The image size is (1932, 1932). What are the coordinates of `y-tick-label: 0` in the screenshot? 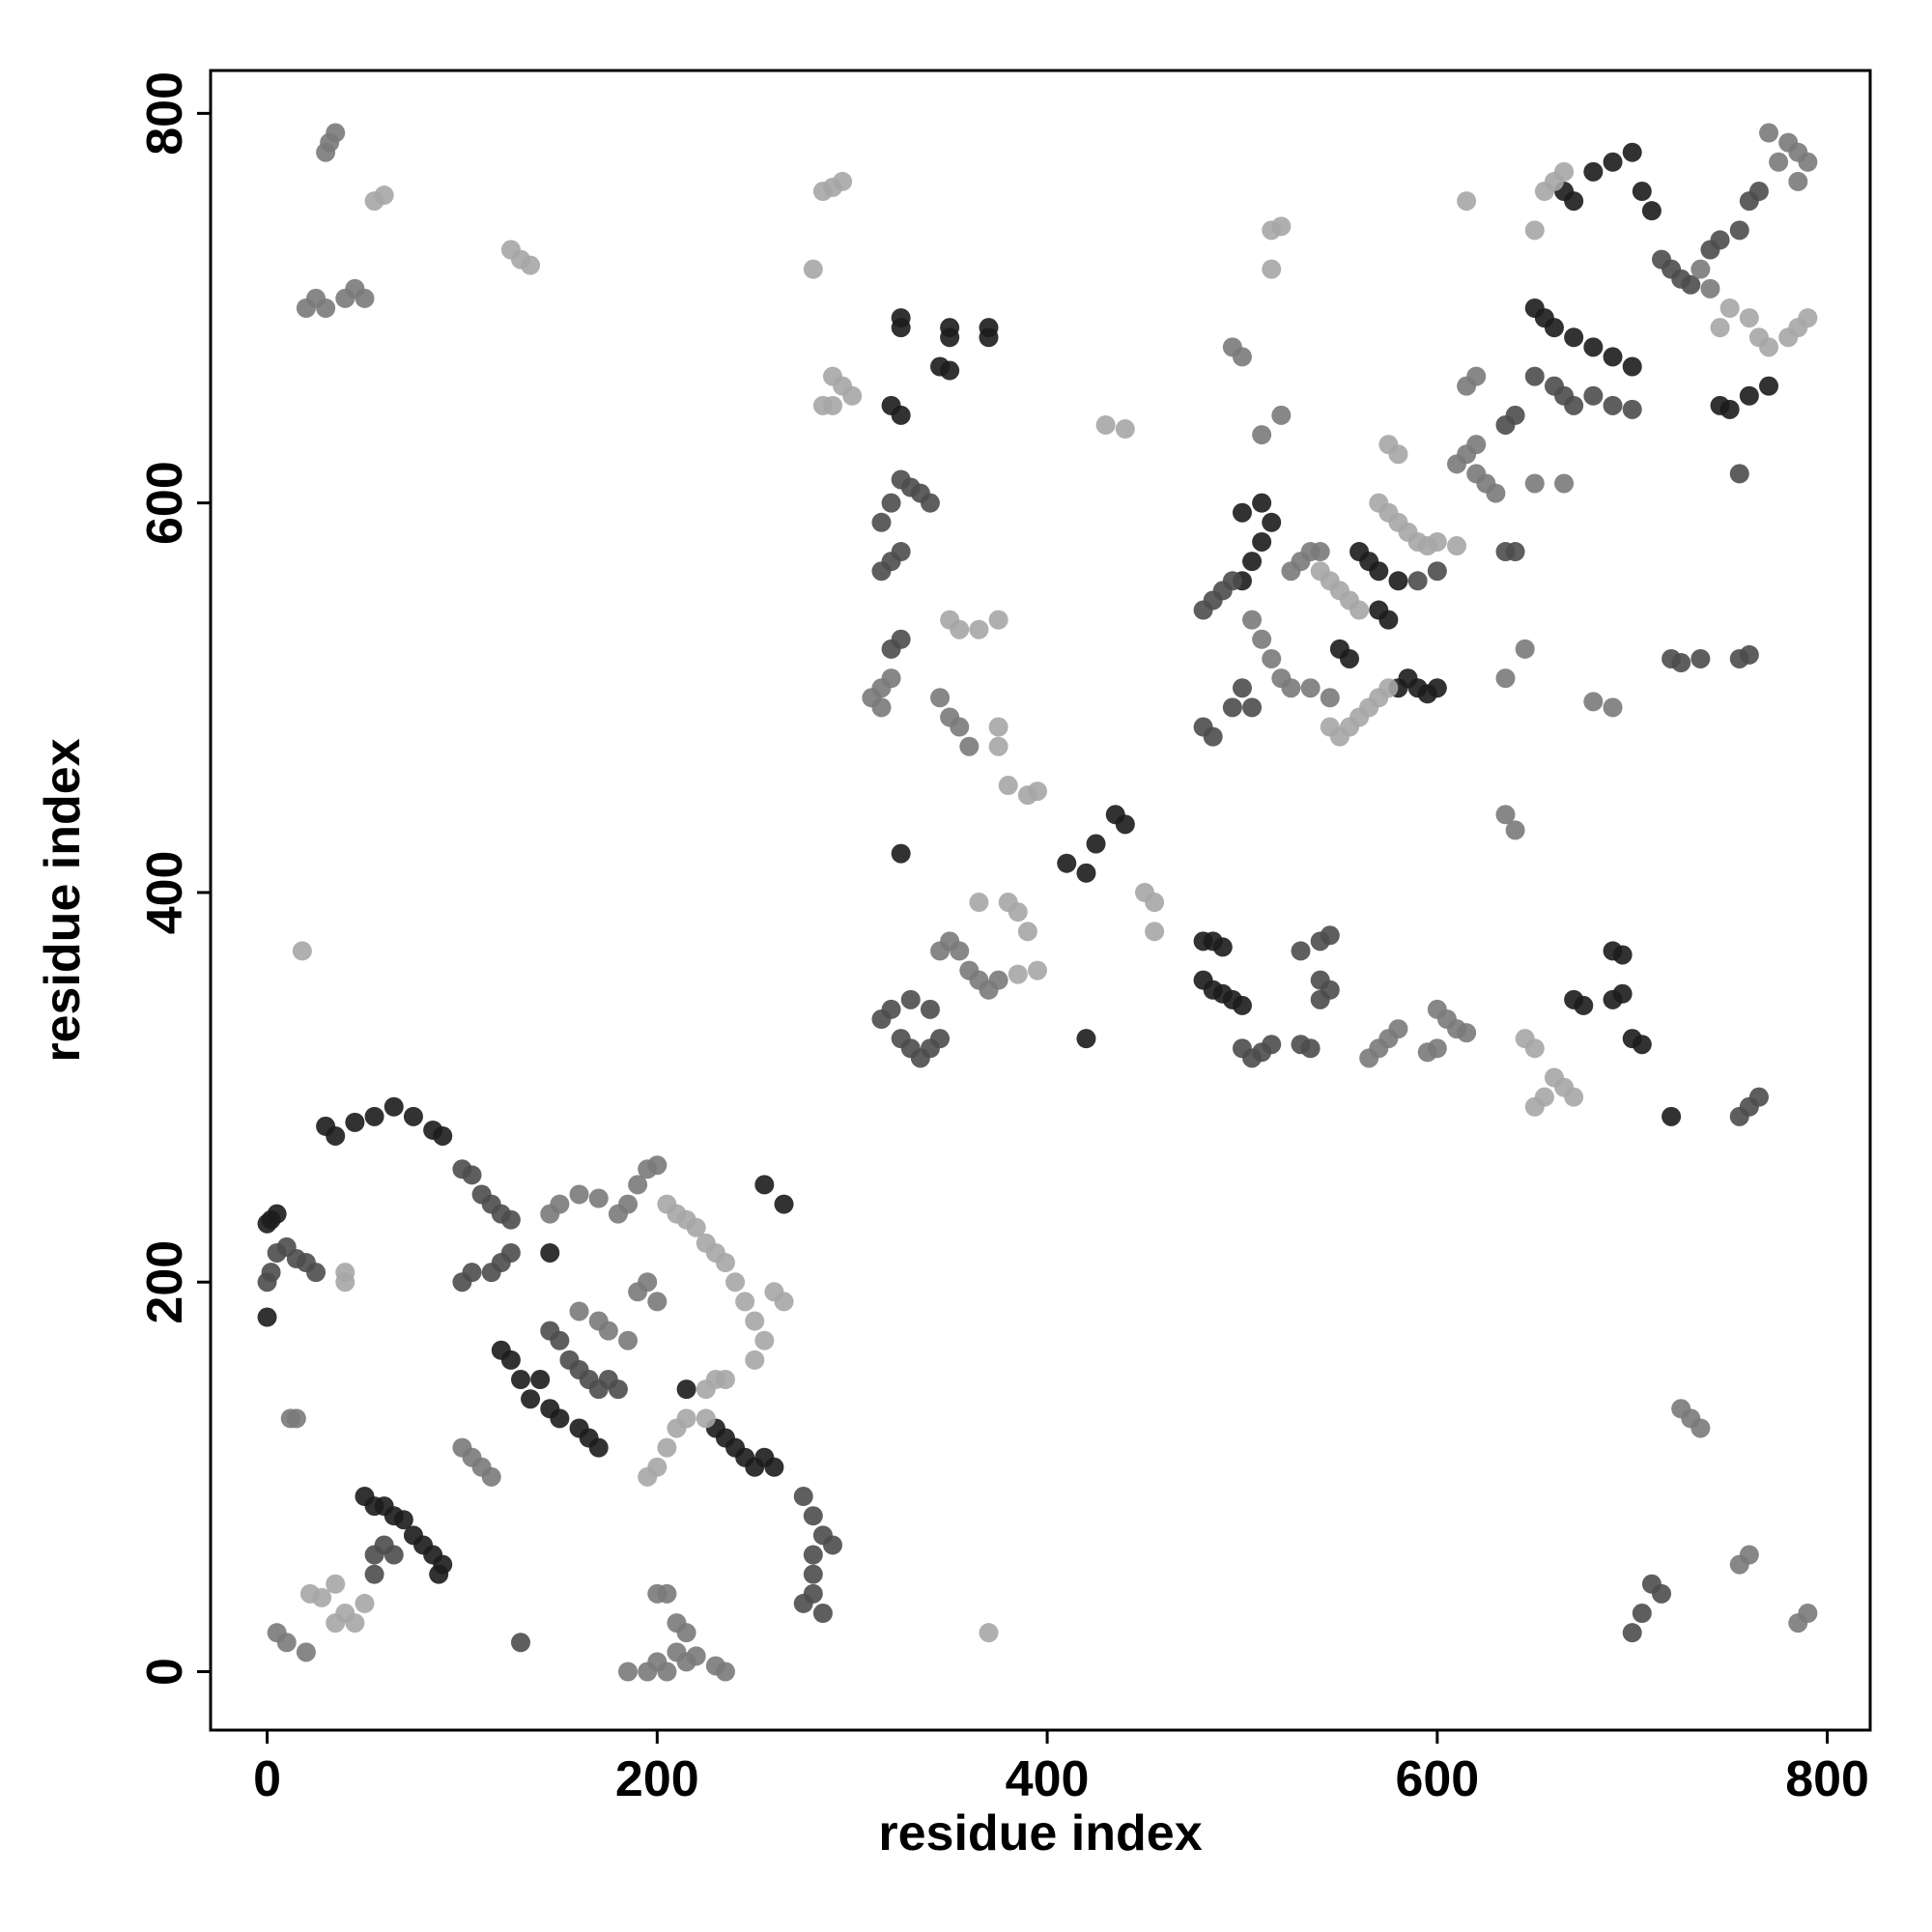 It's located at (165, 1672).